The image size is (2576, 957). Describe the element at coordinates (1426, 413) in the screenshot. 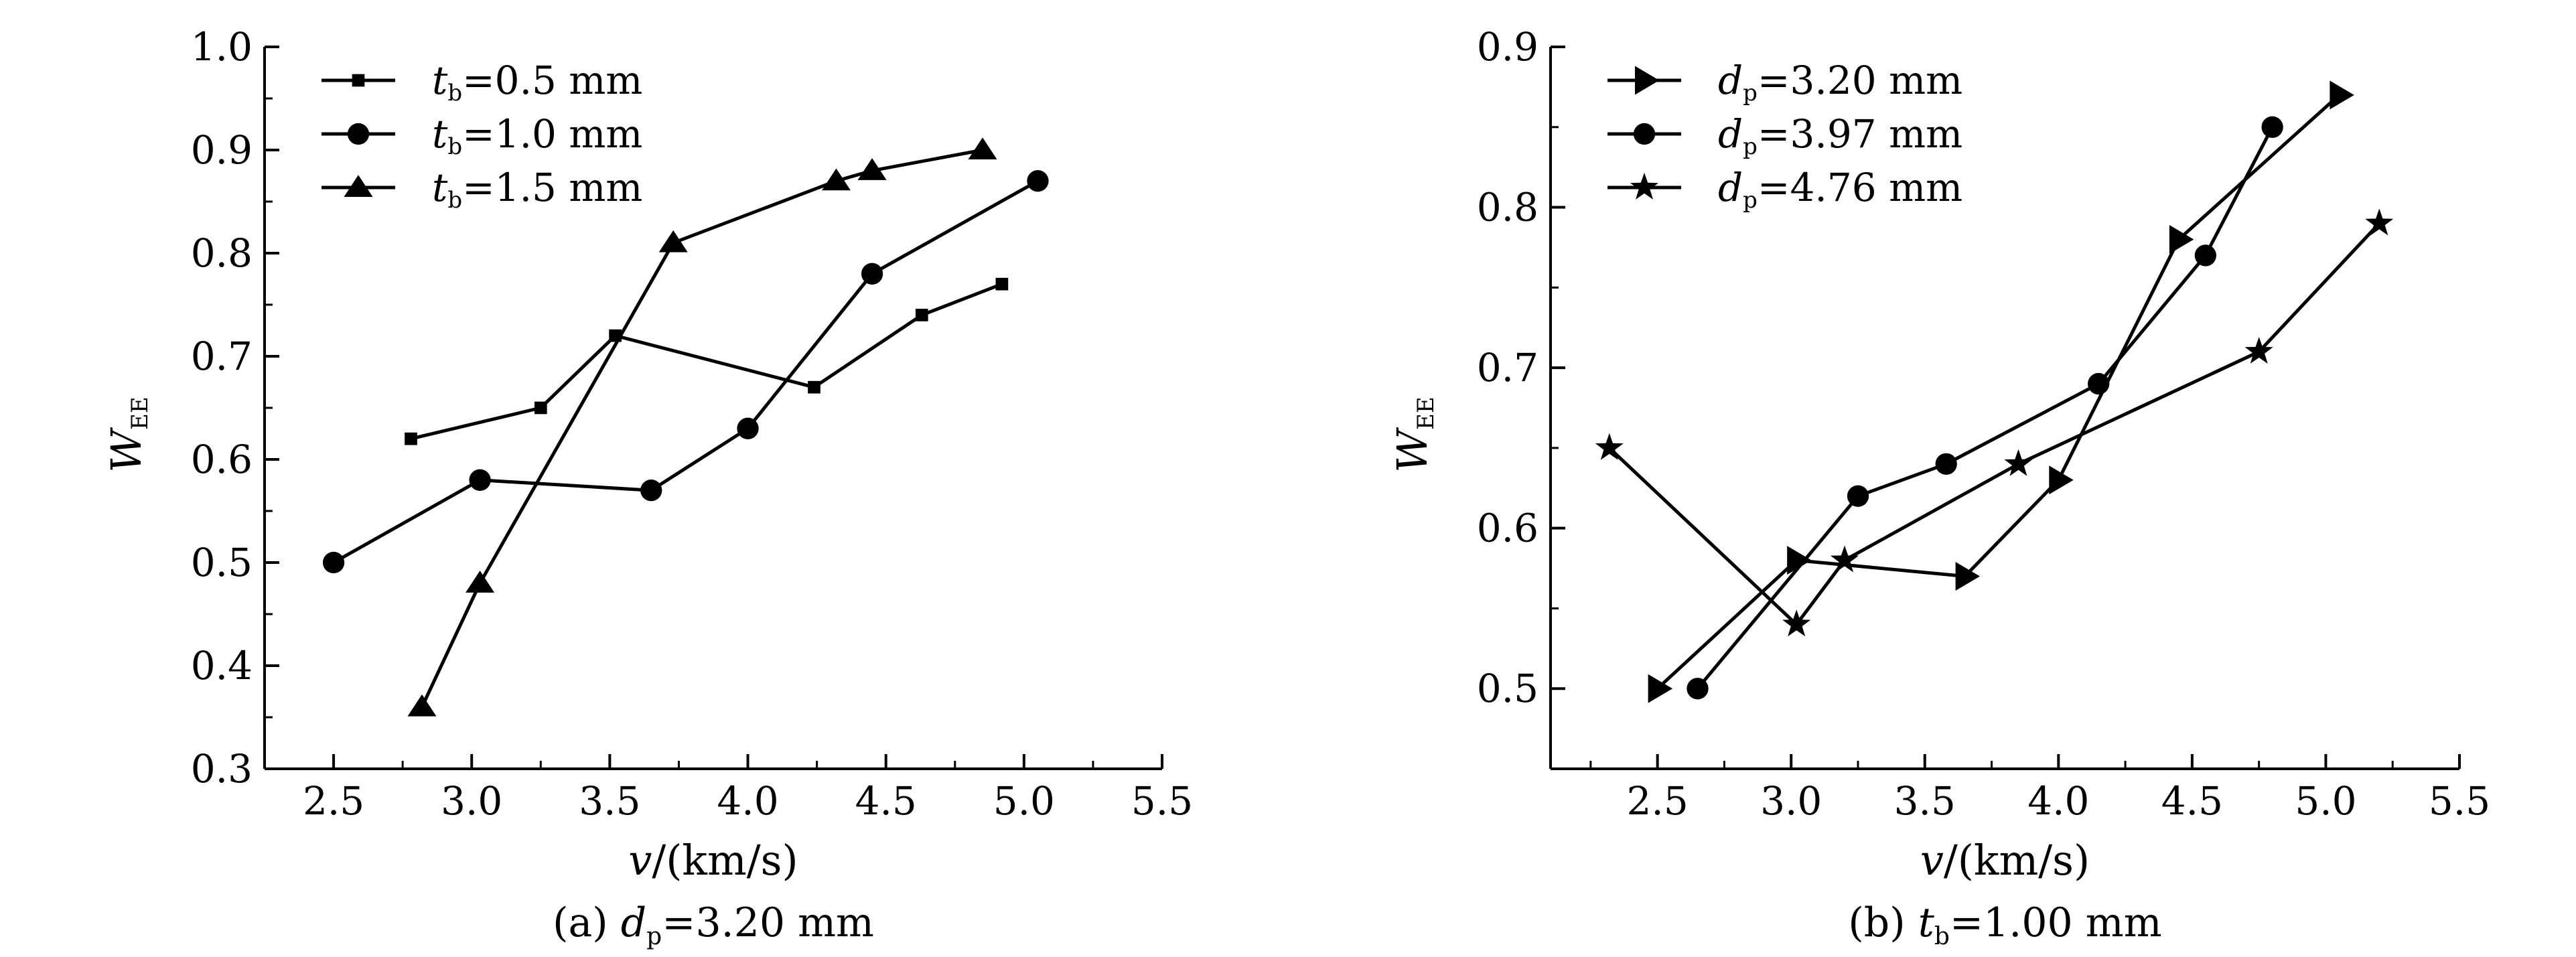

I see `y-axis-label-sub: EE` at that location.